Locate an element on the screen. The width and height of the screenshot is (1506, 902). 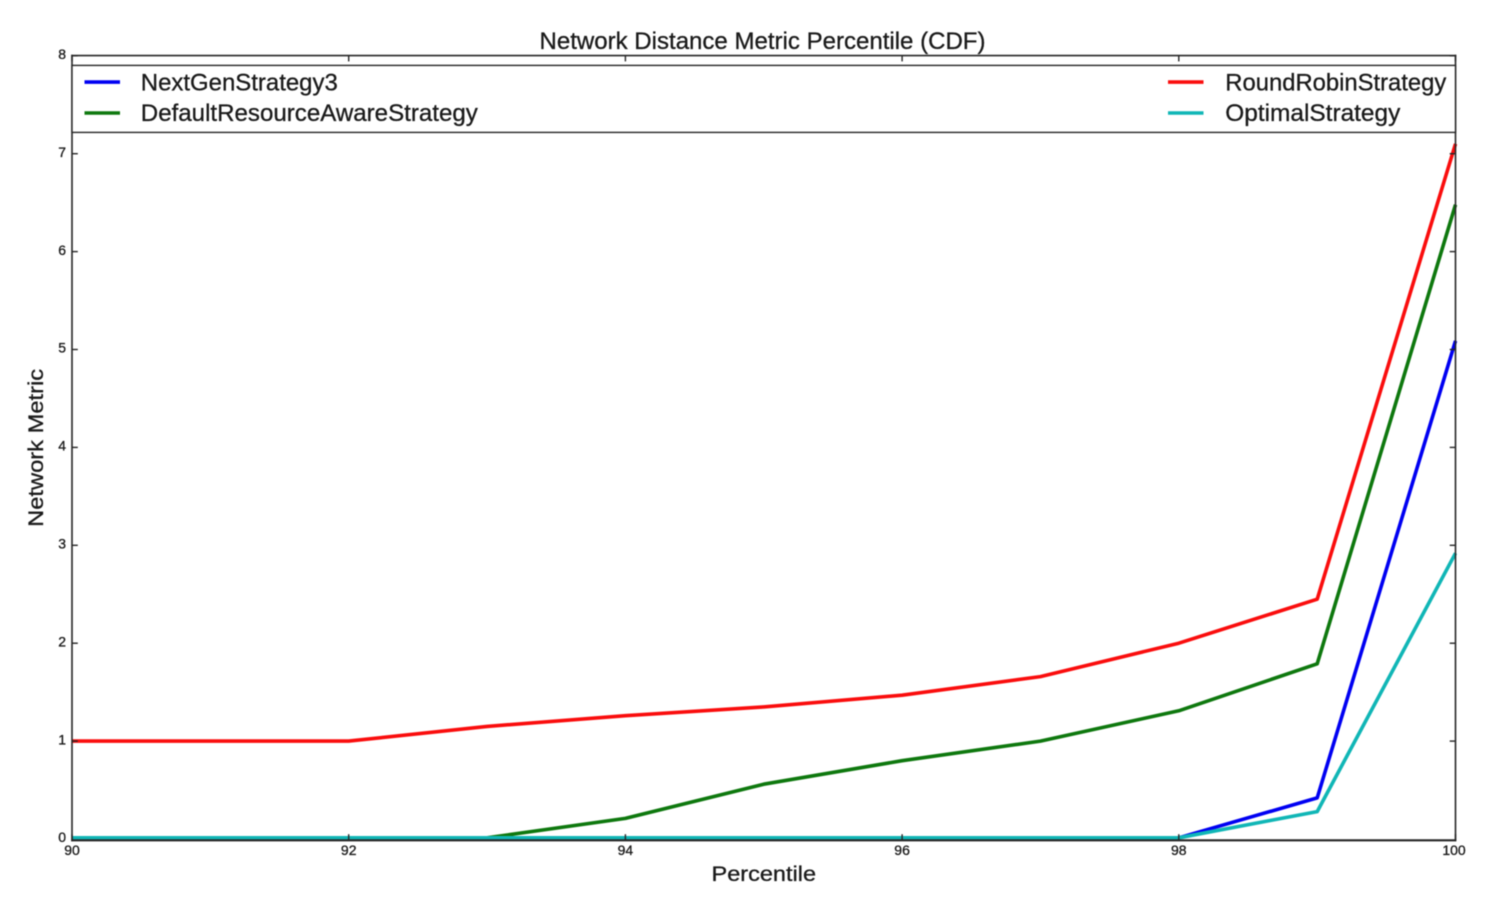
svg-text: 94 is located at coordinates (626, 850).